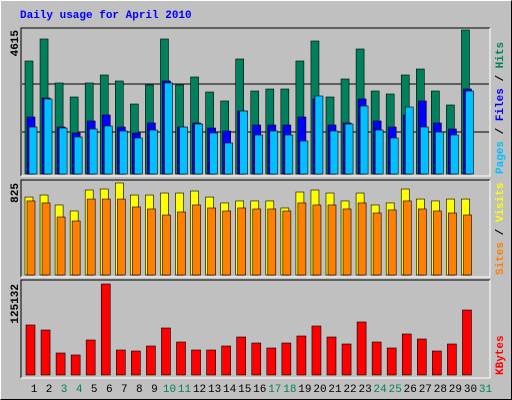 The image size is (512, 400). I want to click on legend-entry: Files, so click(501, 104).